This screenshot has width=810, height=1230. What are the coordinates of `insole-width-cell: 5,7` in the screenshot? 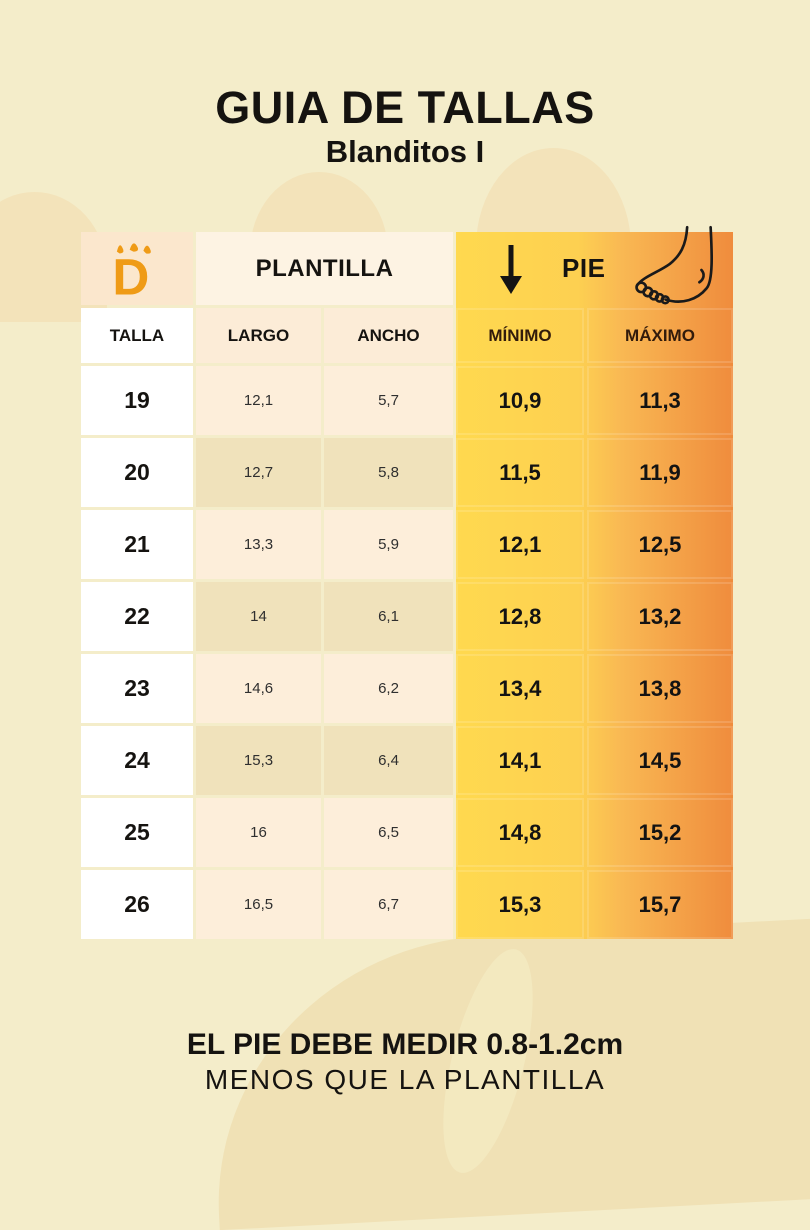 It's located at (388, 400).